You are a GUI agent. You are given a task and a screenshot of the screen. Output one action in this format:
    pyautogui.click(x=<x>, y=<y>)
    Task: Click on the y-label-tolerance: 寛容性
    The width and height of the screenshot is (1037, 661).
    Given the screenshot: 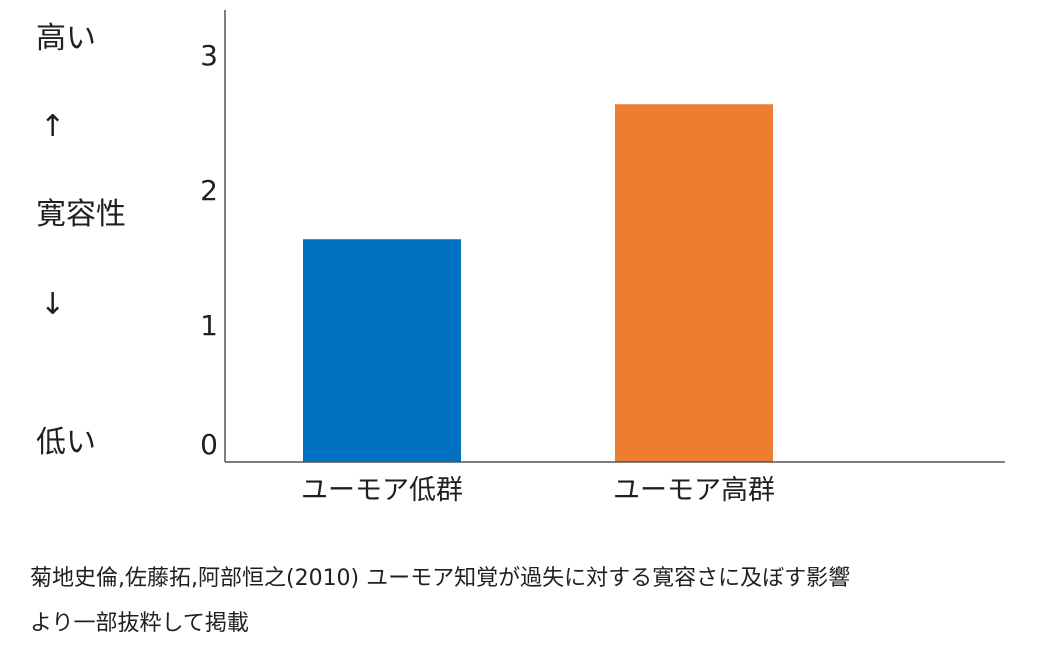 What is the action you would take?
    pyautogui.click(x=81, y=214)
    